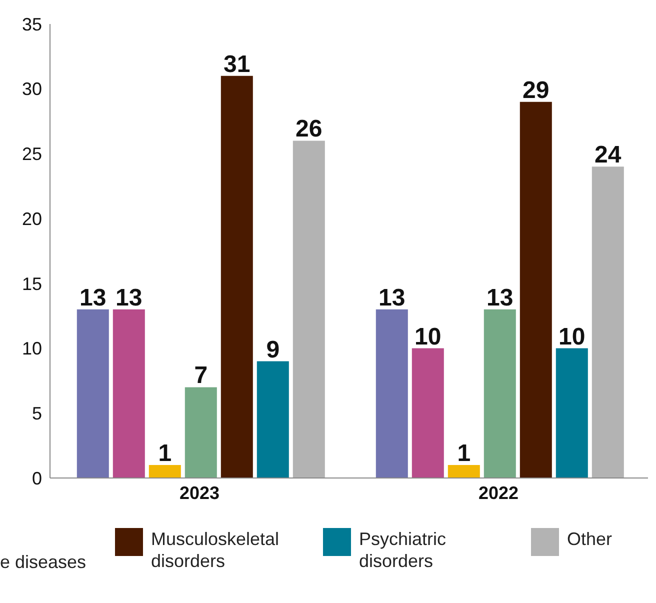 Image resolution: width=656 pixels, height=603 pixels. I want to click on data-label: 9, so click(273, 350).